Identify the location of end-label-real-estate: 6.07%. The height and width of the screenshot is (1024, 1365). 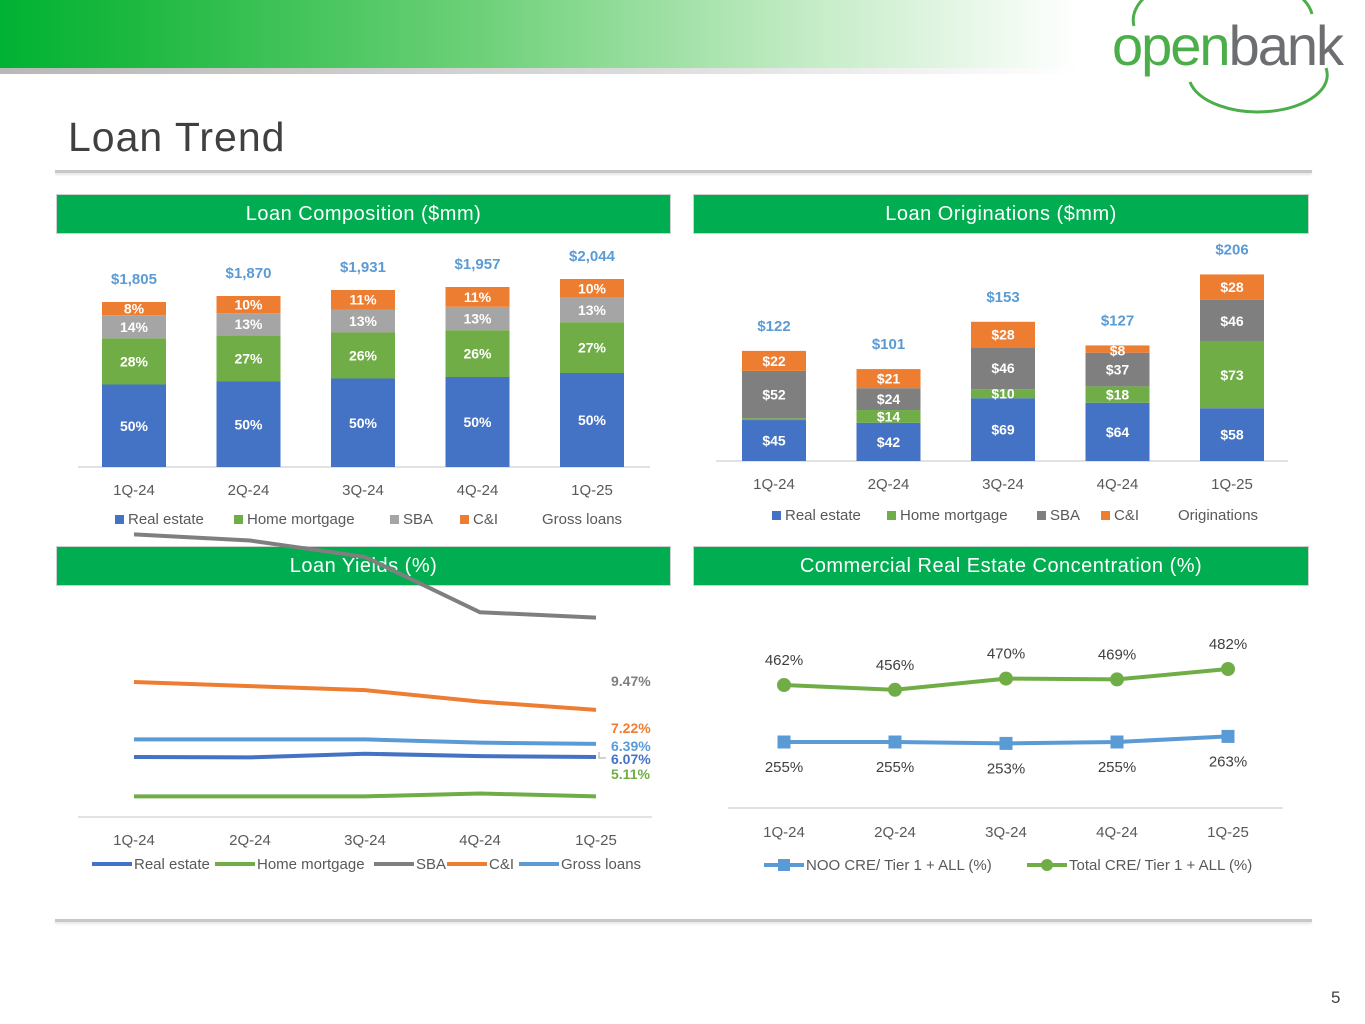
(631, 759).